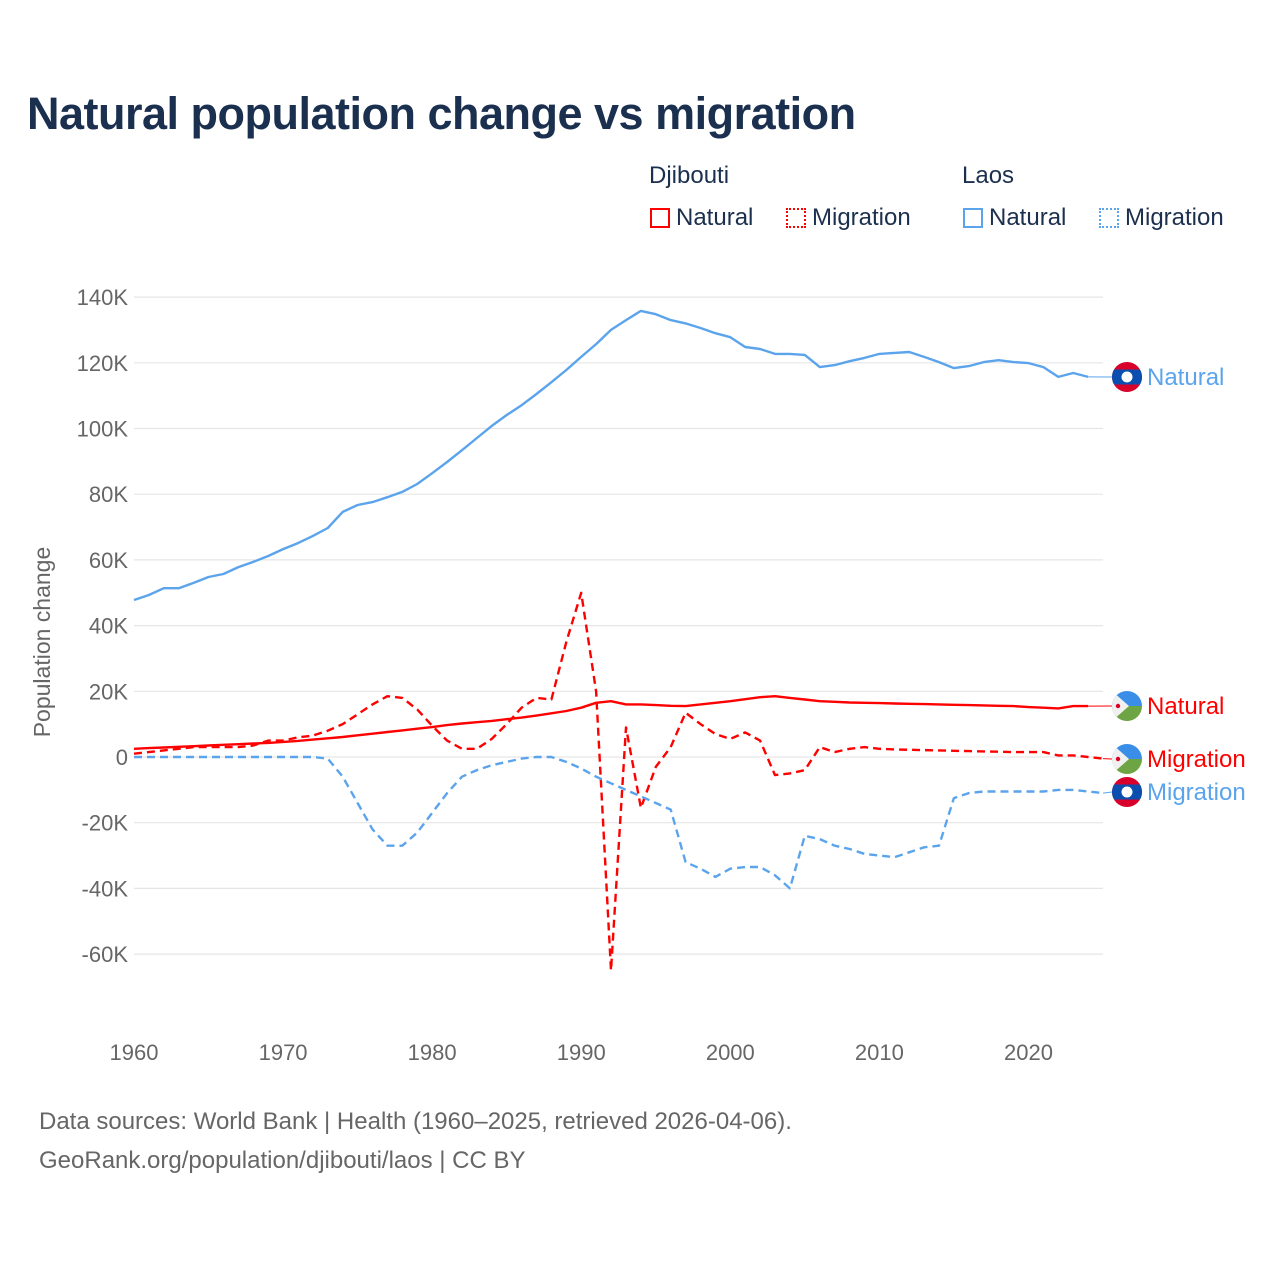  What do you see at coordinates (122, 757) in the screenshot?
I see `y-tick-label: 0` at bounding box center [122, 757].